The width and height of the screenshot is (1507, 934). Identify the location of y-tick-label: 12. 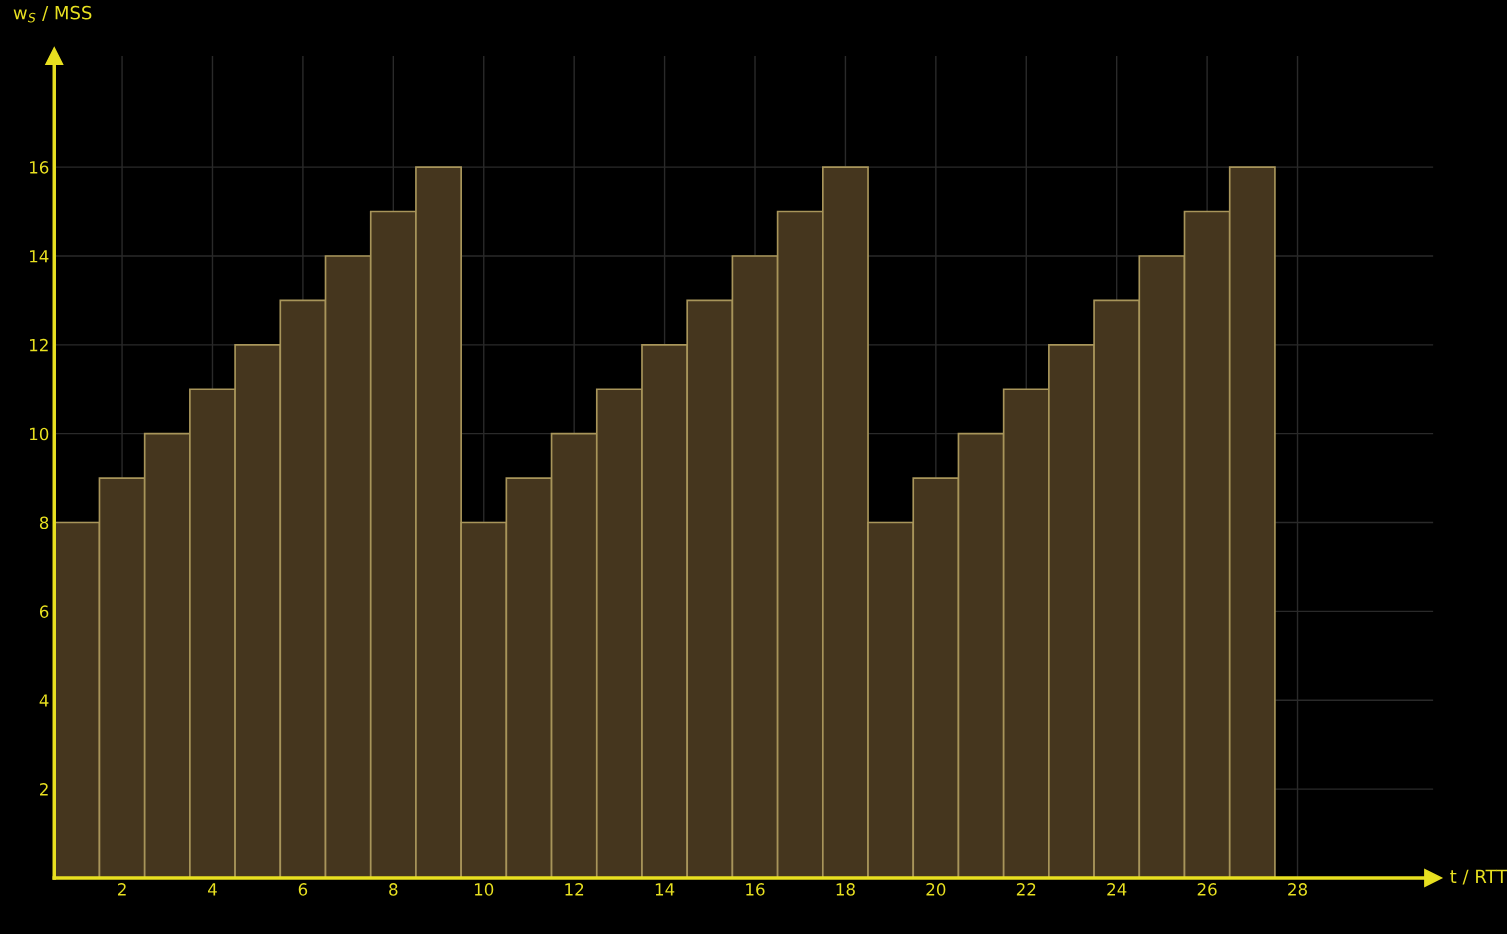
(39, 345).